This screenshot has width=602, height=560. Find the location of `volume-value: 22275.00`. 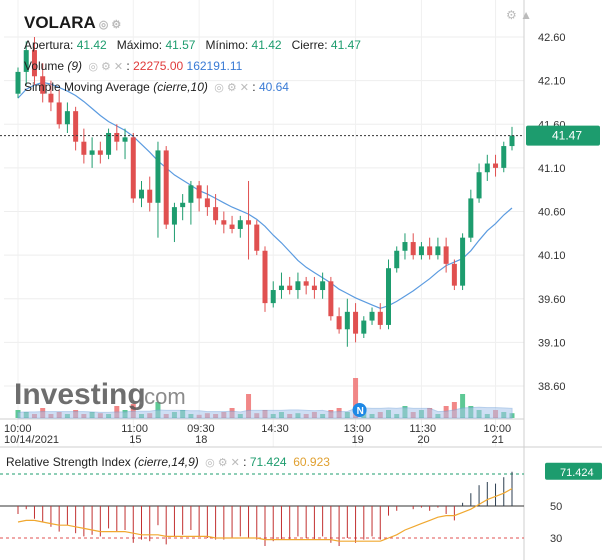

volume-value: 22275.00 is located at coordinates (158, 66).